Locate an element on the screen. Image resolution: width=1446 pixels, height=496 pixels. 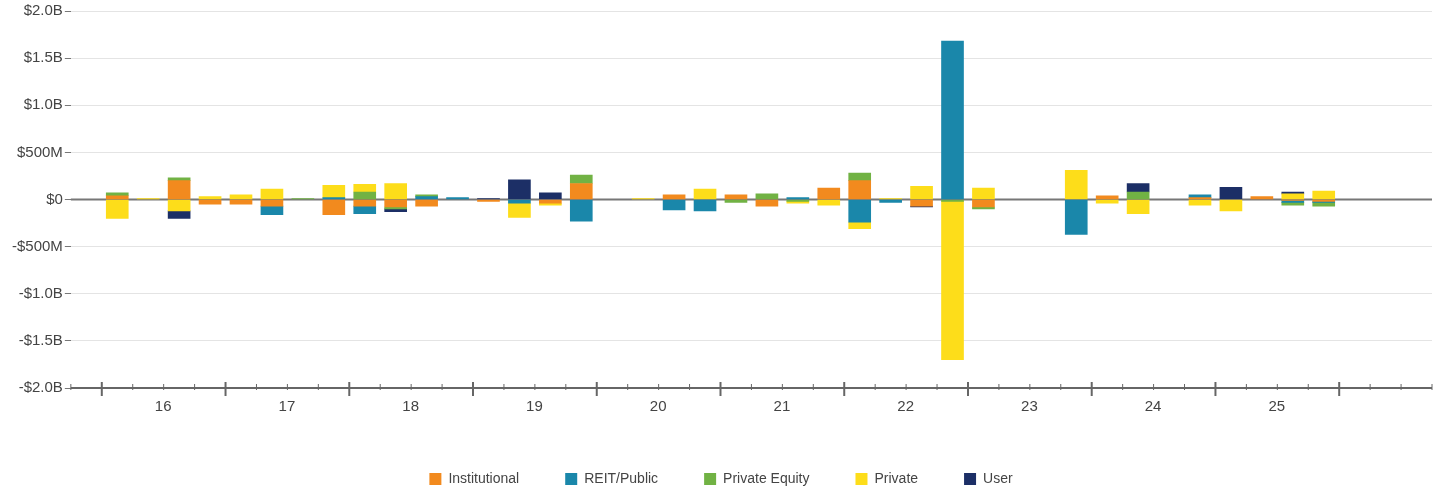
y-tick-label: -$1.5B is located at coordinates (40, 340).